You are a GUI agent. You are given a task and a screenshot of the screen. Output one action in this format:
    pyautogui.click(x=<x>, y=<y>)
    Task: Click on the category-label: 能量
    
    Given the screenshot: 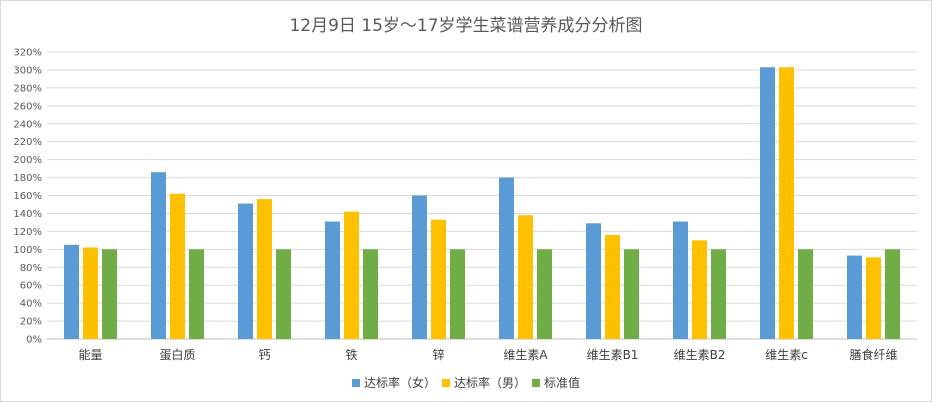 What is the action you would take?
    pyautogui.click(x=90, y=355)
    